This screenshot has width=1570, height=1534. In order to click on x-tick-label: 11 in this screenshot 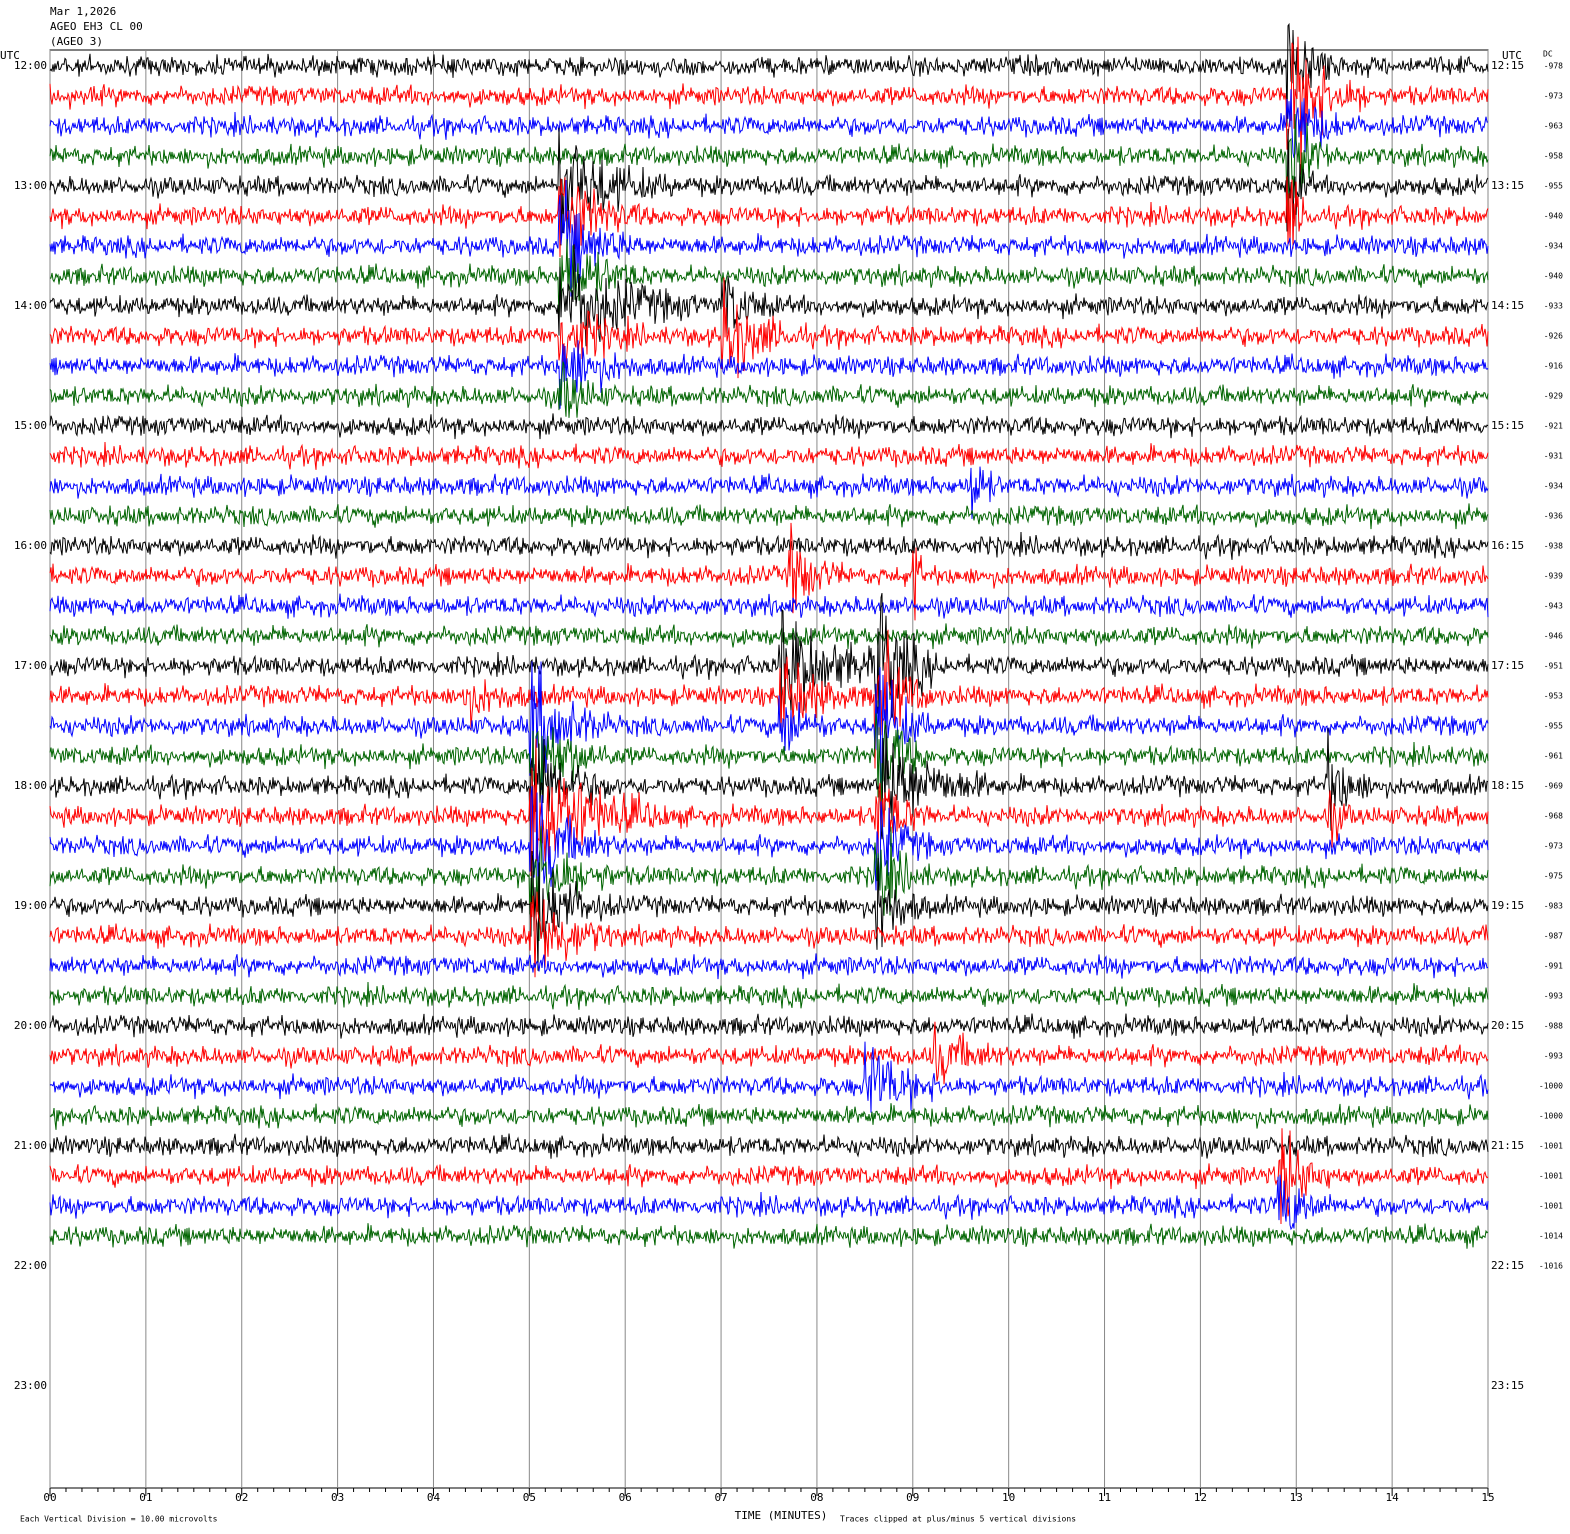, I will do `click(1104, 1497)`.